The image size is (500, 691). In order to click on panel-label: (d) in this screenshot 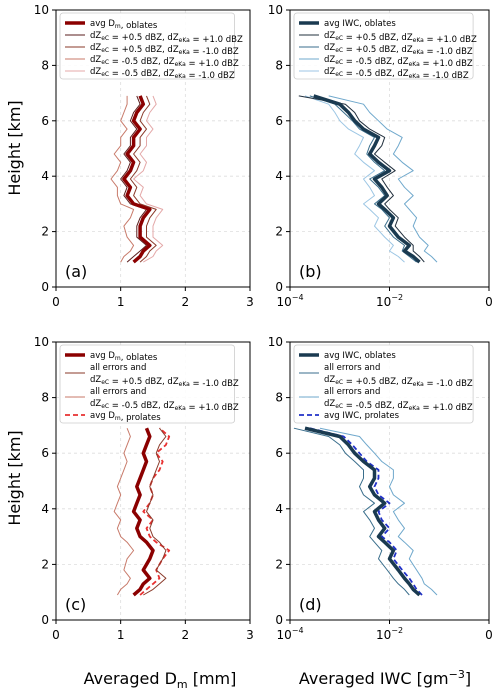, I will do `click(310, 604)`.